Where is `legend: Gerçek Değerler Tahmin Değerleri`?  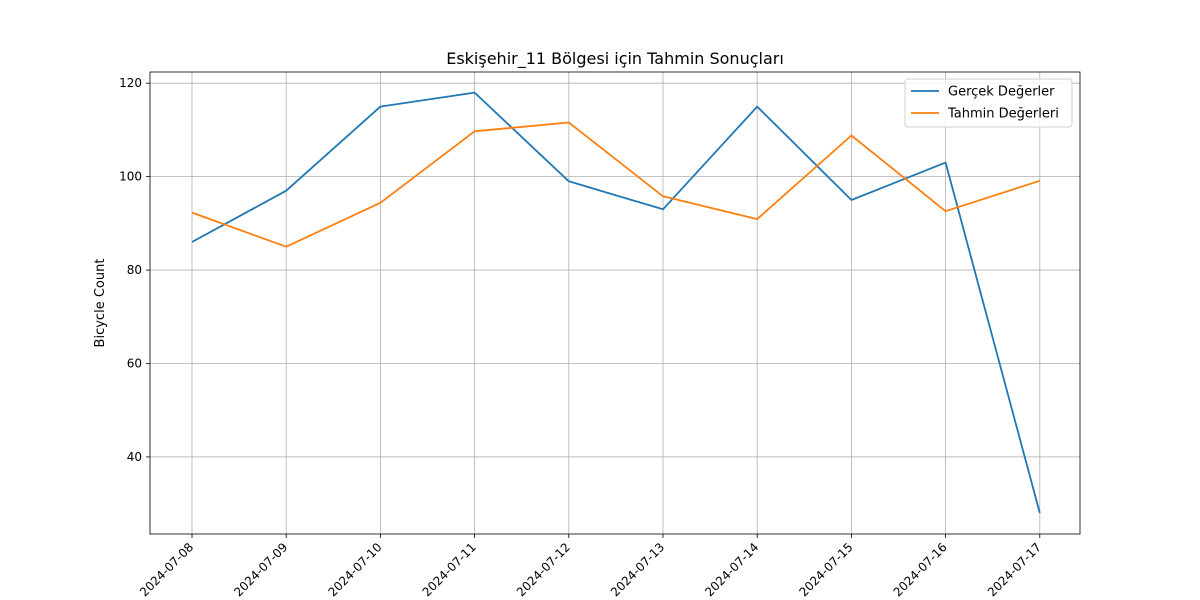 legend: Gerçek Değerler Tahmin Değerleri is located at coordinates (988, 103).